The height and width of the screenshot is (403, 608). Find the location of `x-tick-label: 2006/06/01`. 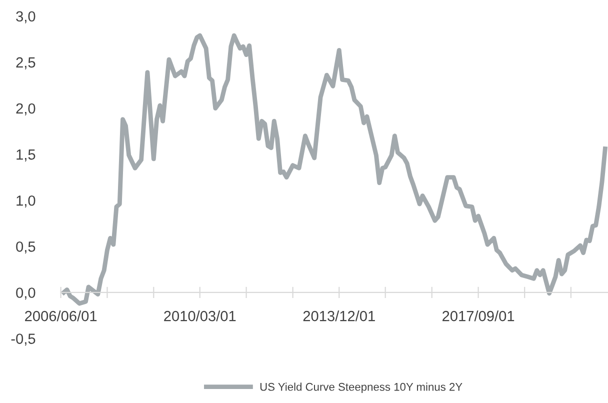

x-tick-label: 2006/06/01 is located at coordinates (61, 316).